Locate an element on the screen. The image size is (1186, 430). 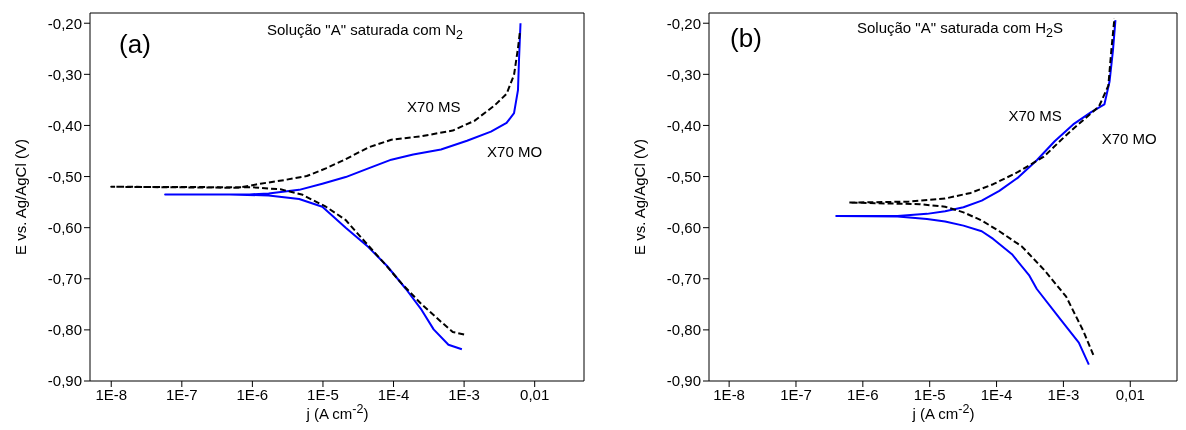
annotation: Solução "A" saturada com H$_{2}$S is located at coordinates (960, 29).